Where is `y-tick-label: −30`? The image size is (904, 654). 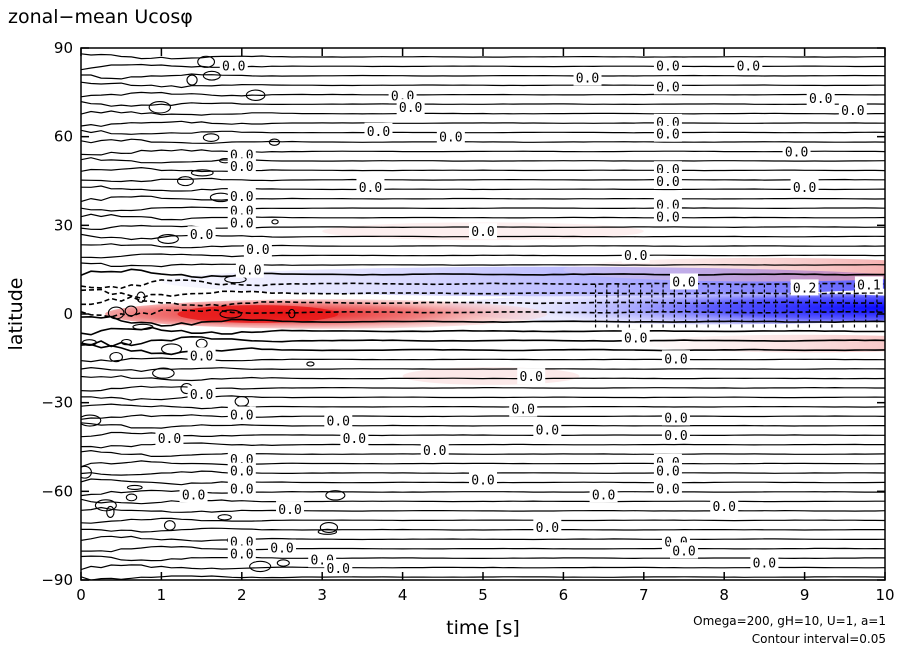
y-tick-label: −30 is located at coordinates (57, 403).